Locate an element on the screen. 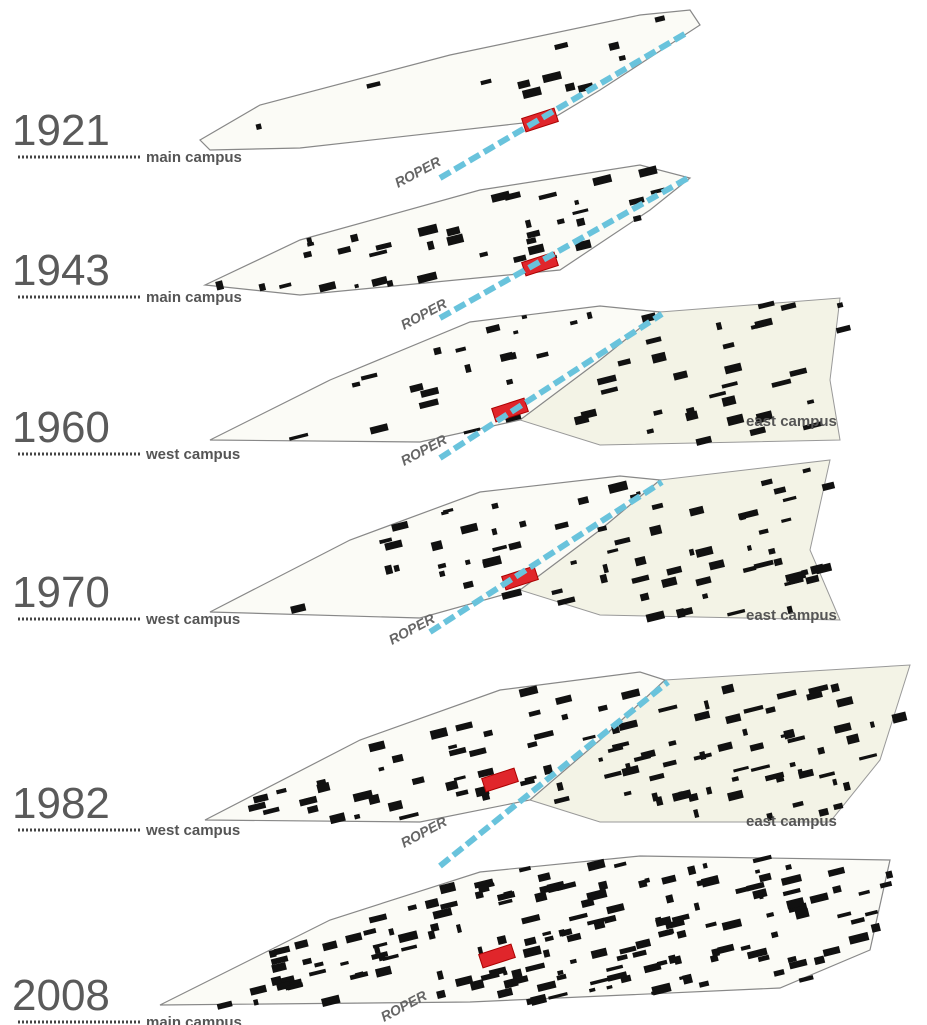  year-label: 1921 is located at coordinates (61, 130).